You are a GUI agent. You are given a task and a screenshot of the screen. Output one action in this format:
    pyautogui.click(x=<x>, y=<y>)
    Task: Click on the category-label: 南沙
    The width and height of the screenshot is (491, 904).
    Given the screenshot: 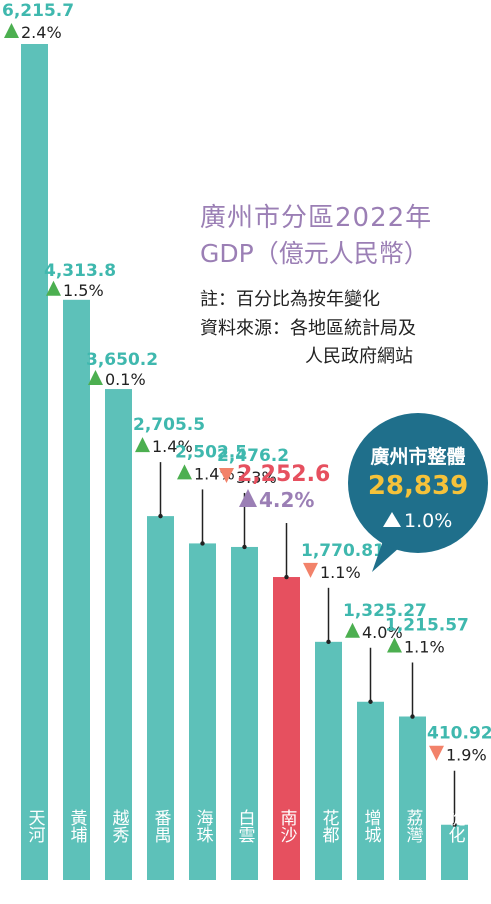 What is the action you would take?
    pyautogui.click(x=287, y=826)
    